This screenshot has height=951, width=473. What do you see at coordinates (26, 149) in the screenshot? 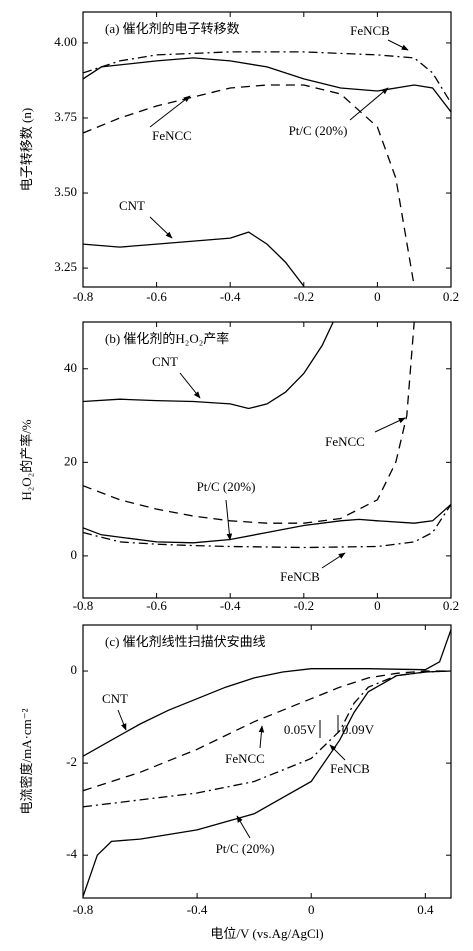
I see `y-axis-label: 电子转移数 (n)` at bounding box center [26, 149].